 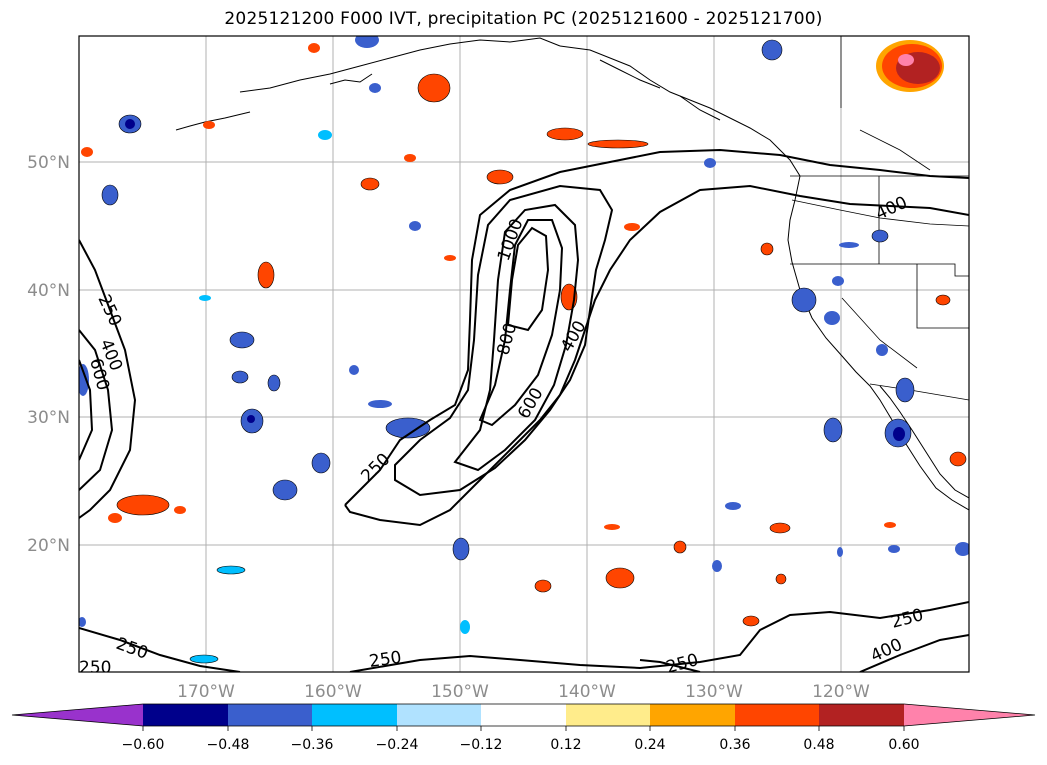 I want to click on political-borders, so click(x=879, y=218).